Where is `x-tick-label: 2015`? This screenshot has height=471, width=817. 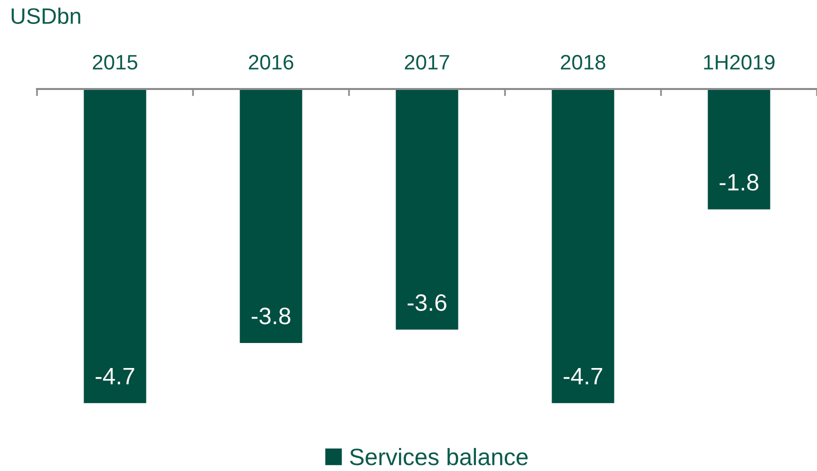
x-tick-label: 2015 is located at coordinates (115, 62).